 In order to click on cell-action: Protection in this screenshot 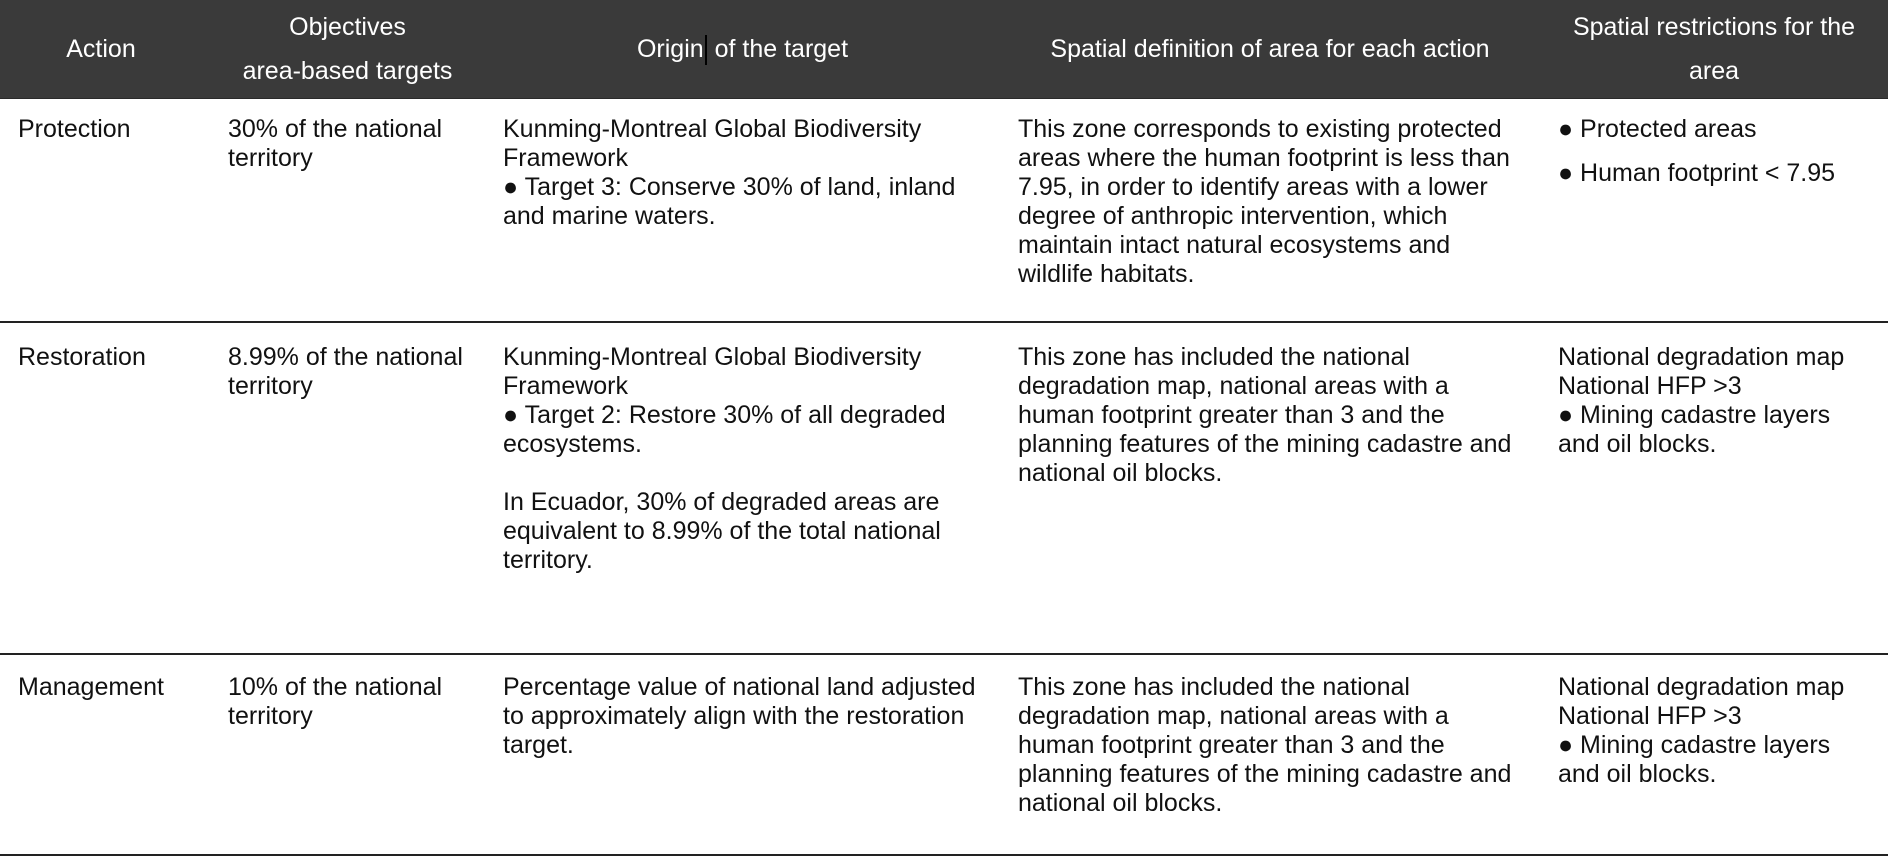, I will do `click(105, 210)`.